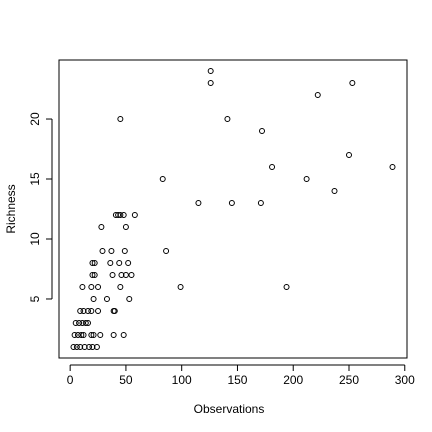  What do you see at coordinates (405, 380) in the screenshot?
I see `x-tick-label: 300` at bounding box center [405, 380].